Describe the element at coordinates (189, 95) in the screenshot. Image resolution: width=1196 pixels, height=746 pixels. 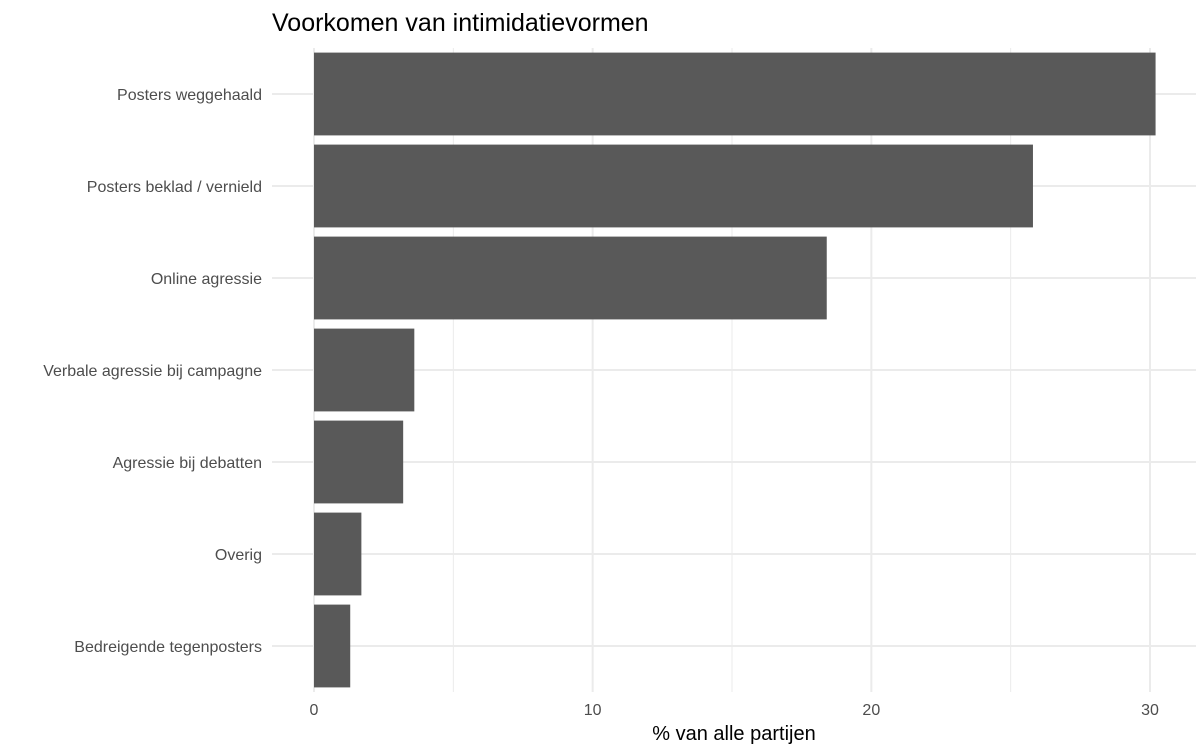
I see `y-tick-label: Posters weggehaald` at that location.